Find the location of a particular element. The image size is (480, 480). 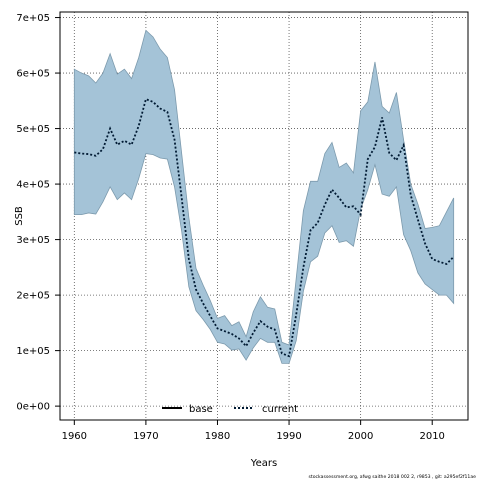

x-tick-label: 2000 is located at coordinates (360, 436).